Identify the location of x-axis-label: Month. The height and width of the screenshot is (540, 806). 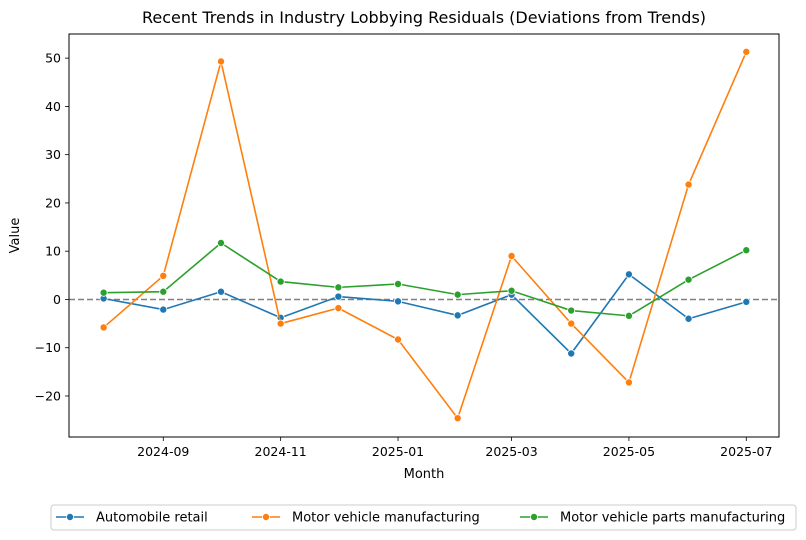
(424, 474).